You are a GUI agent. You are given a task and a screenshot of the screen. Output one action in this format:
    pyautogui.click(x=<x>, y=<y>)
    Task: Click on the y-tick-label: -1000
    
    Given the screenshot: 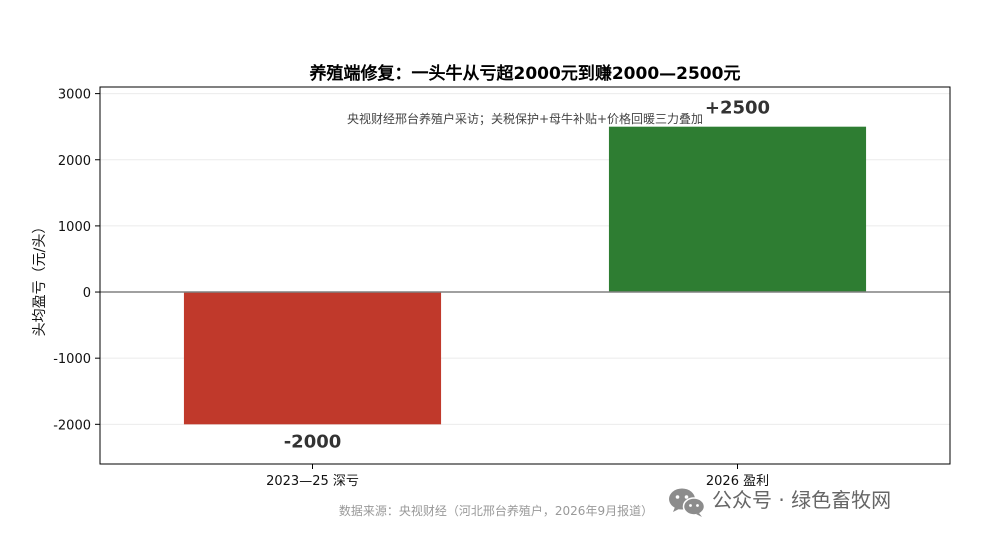 What is the action you would take?
    pyautogui.click(x=72, y=359)
    